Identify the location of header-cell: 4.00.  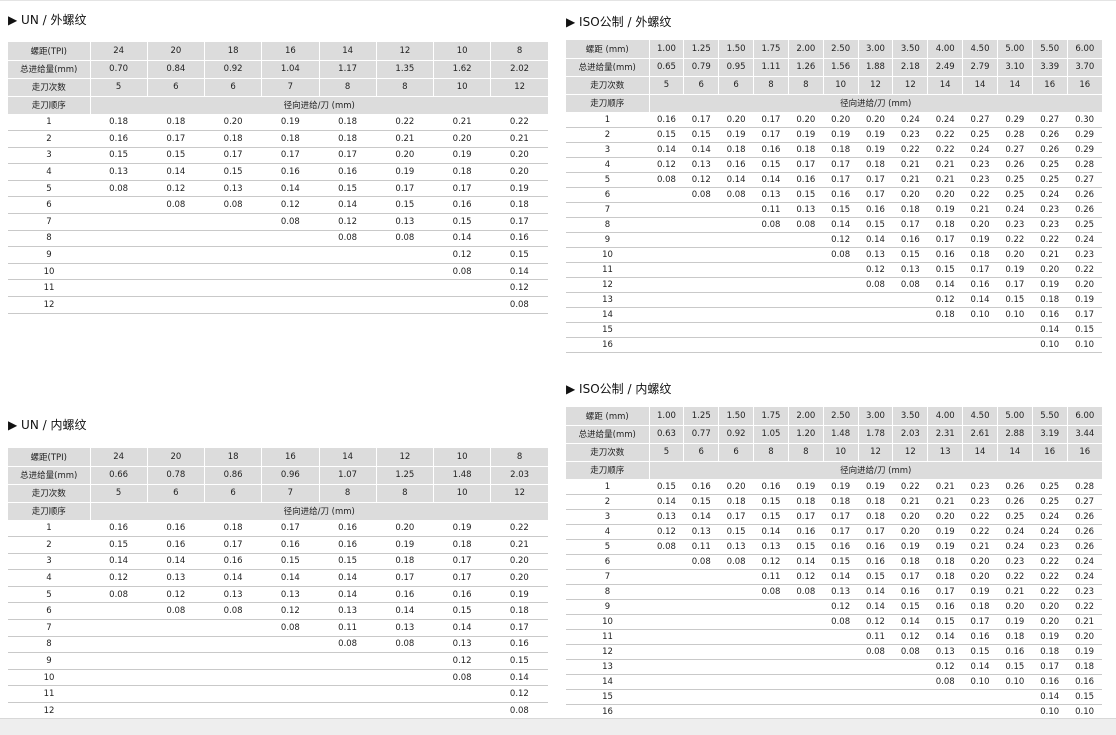
(945, 49).